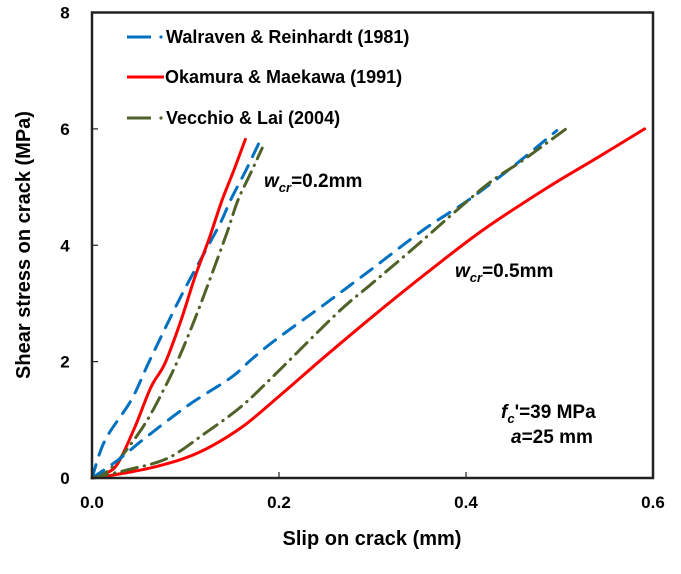 The width and height of the screenshot is (681, 574). I want to click on y-tick-label: 8, so click(64, 13).